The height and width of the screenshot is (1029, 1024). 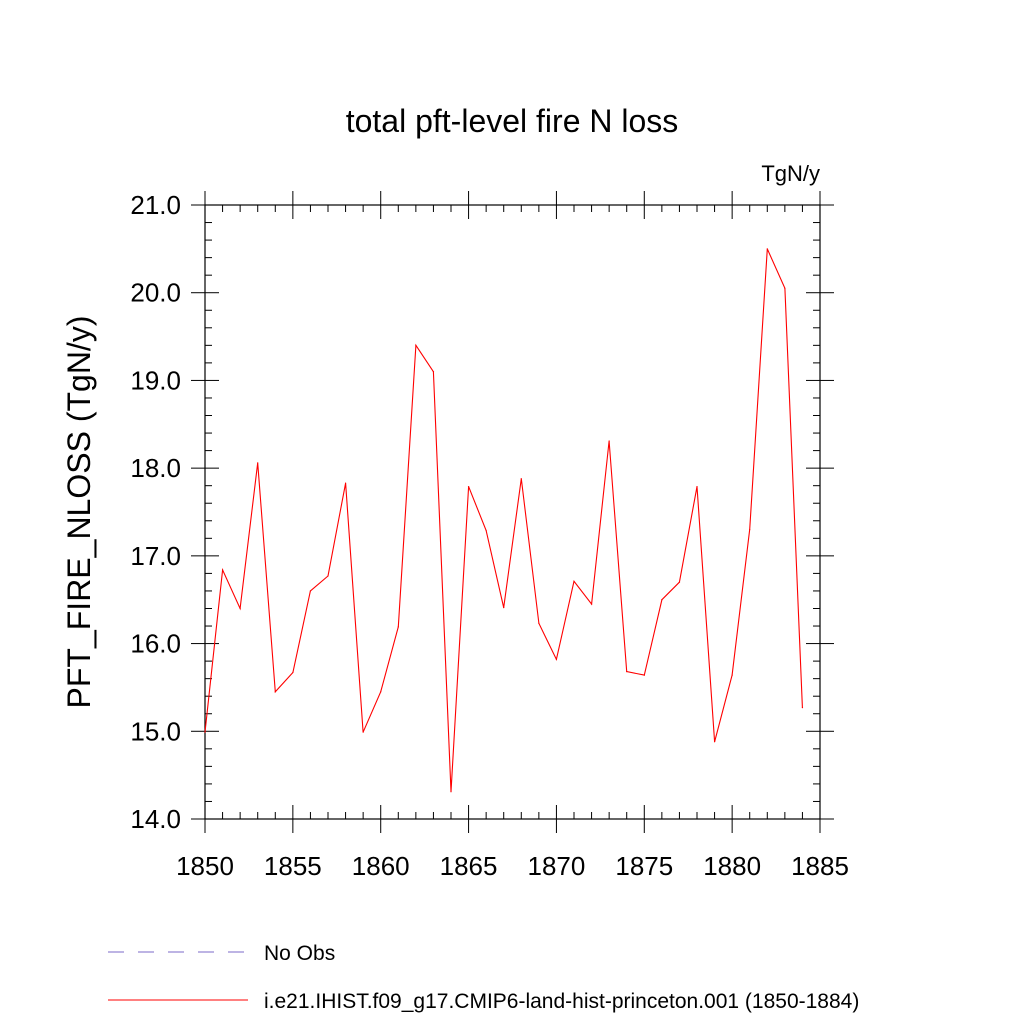 What do you see at coordinates (155, 556) in the screenshot?
I see `y-tick-label: 17.0` at bounding box center [155, 556].